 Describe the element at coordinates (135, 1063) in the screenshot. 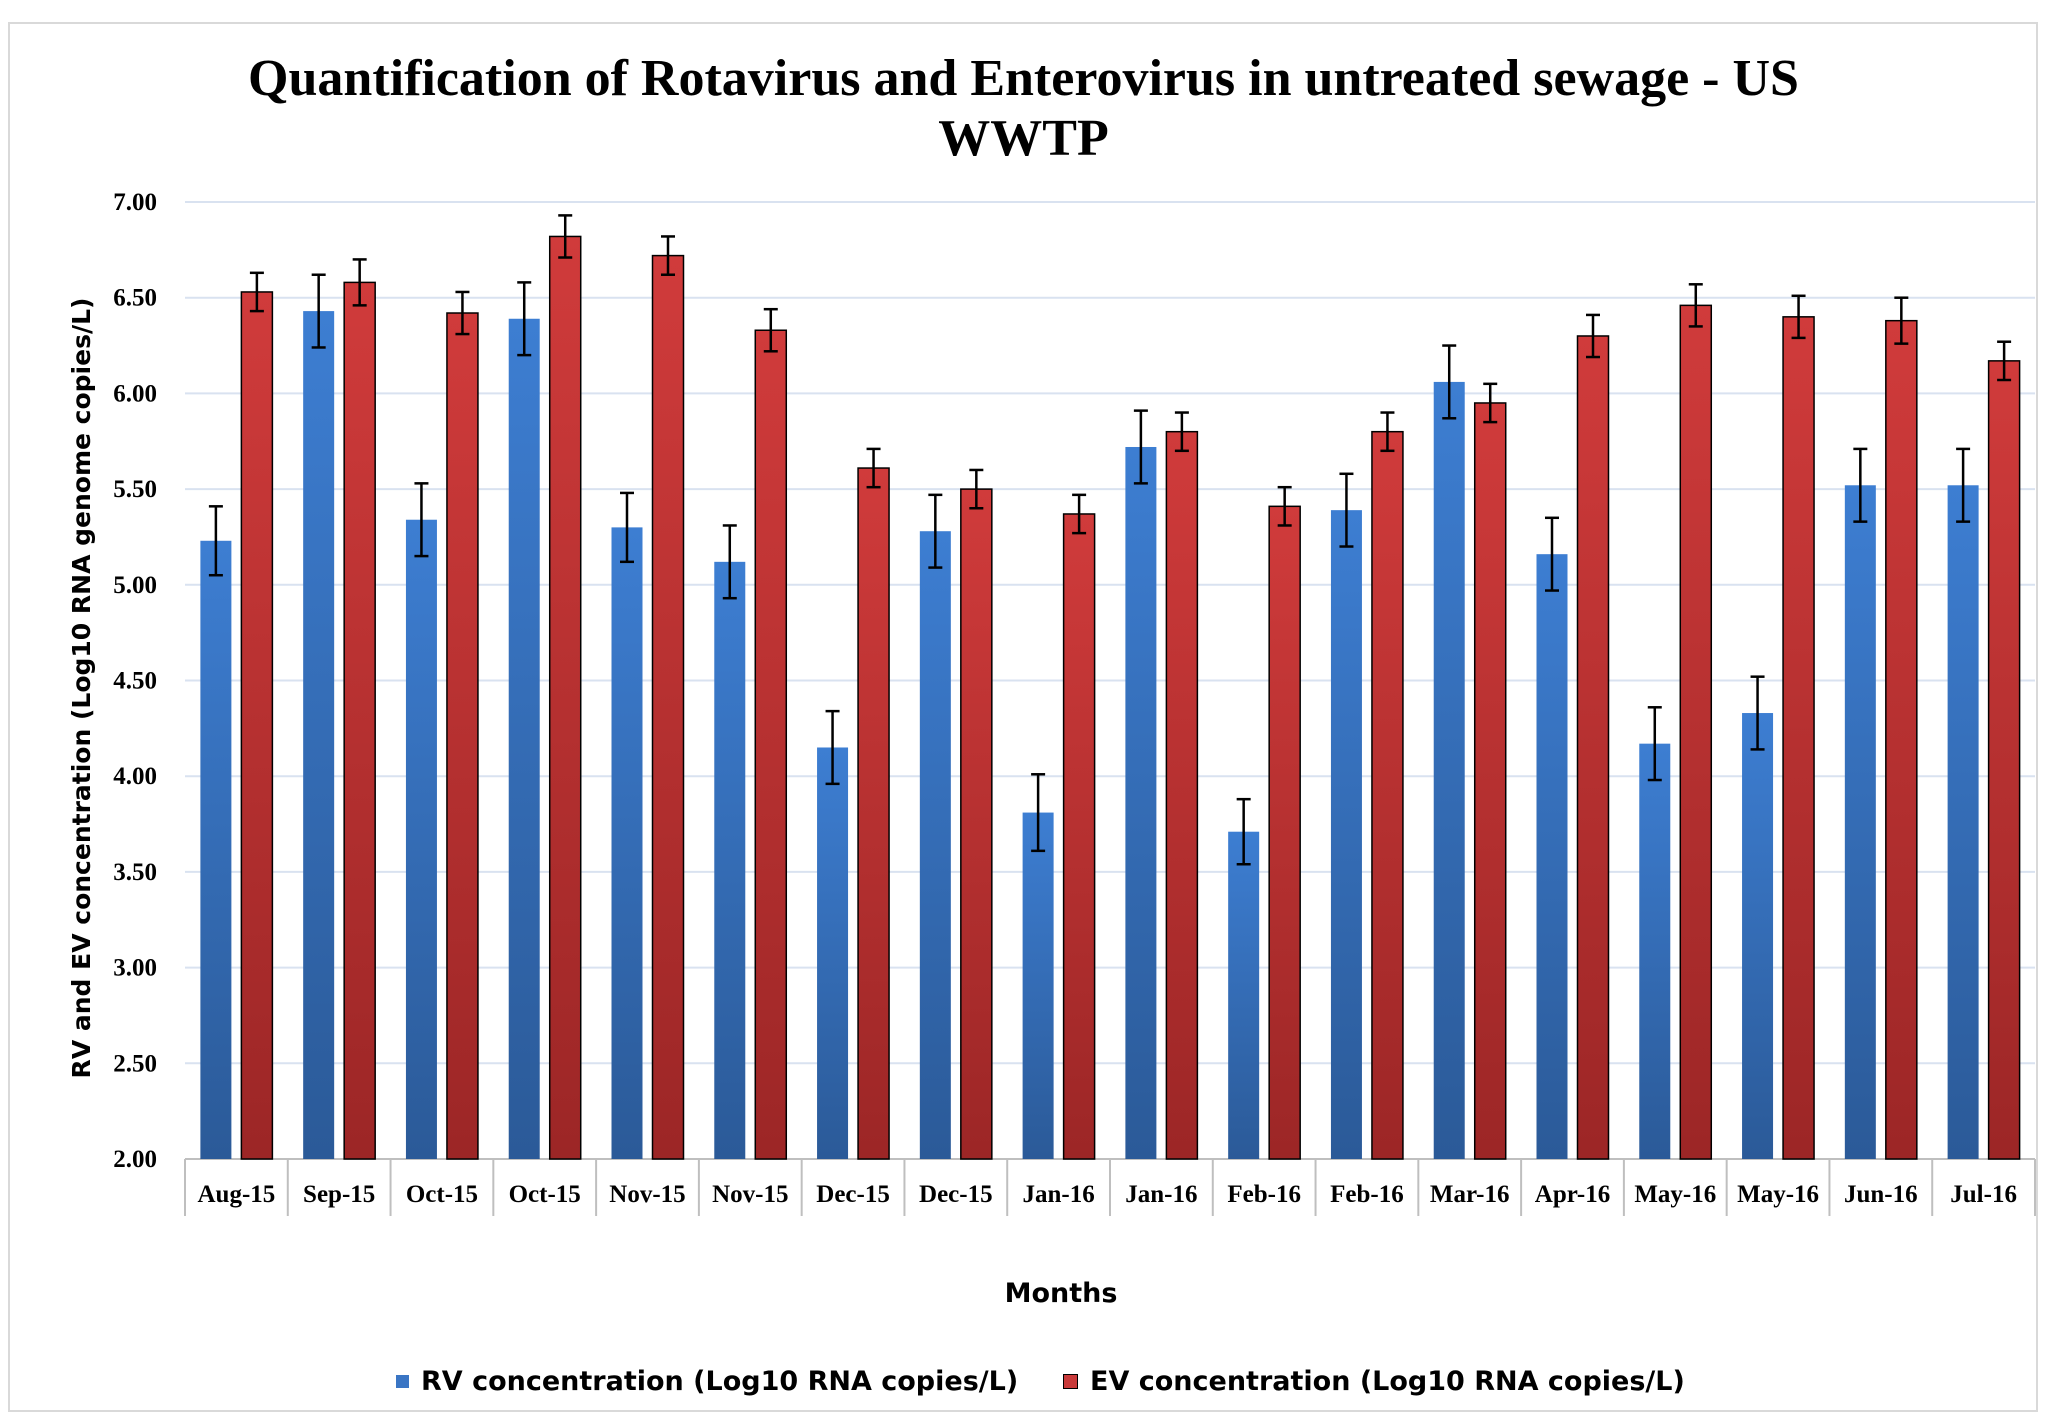

I see `y-tick-label: 2.50` at that location.